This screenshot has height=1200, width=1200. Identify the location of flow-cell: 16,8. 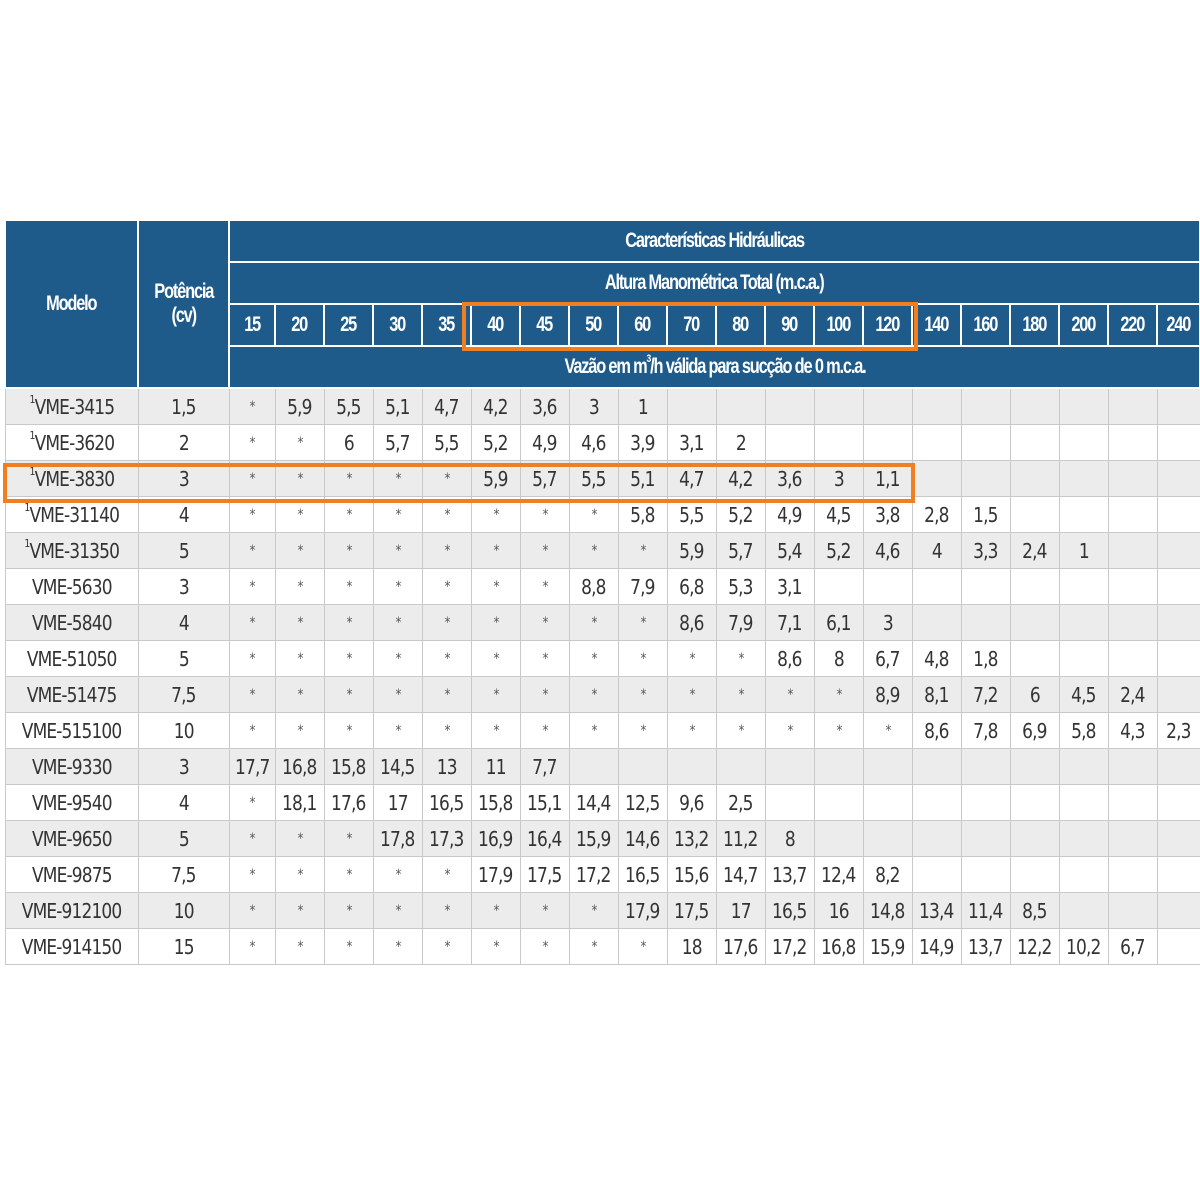
(838, 946).